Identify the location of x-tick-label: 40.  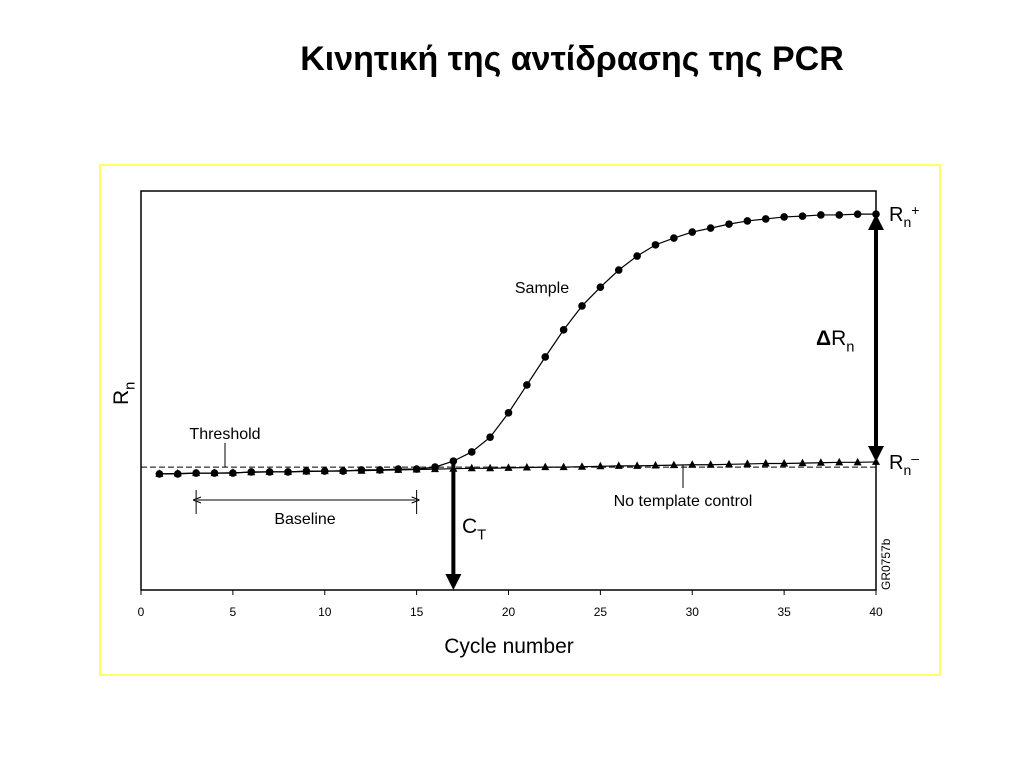
(876, 612).